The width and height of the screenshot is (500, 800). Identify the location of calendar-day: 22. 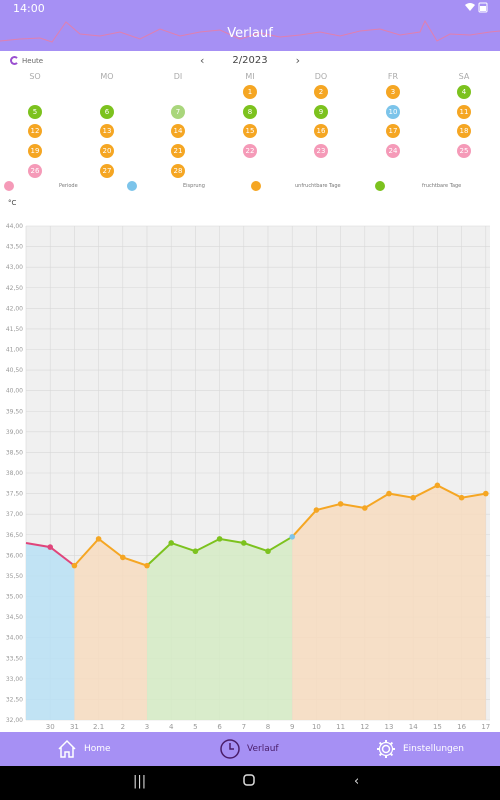
(250, 151).